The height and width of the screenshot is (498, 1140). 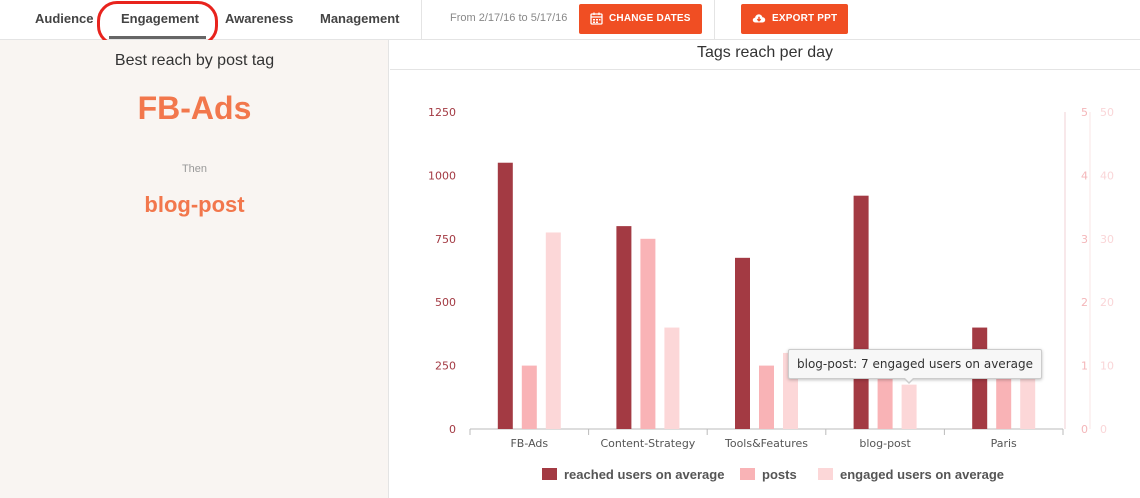 What do you see at coordinates (1084, 429) in the screenshot?
I see `y-right1-tick-label: 0` at bounding box center [1084, 429].